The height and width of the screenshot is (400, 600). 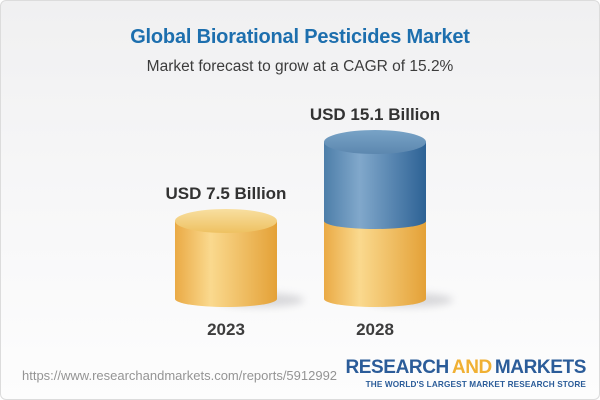 What do you see at coordinates (375, 114) in the screenshot?
I see `value-label-2028: USD 15.1 Billion` at bounding box center [375, 114].